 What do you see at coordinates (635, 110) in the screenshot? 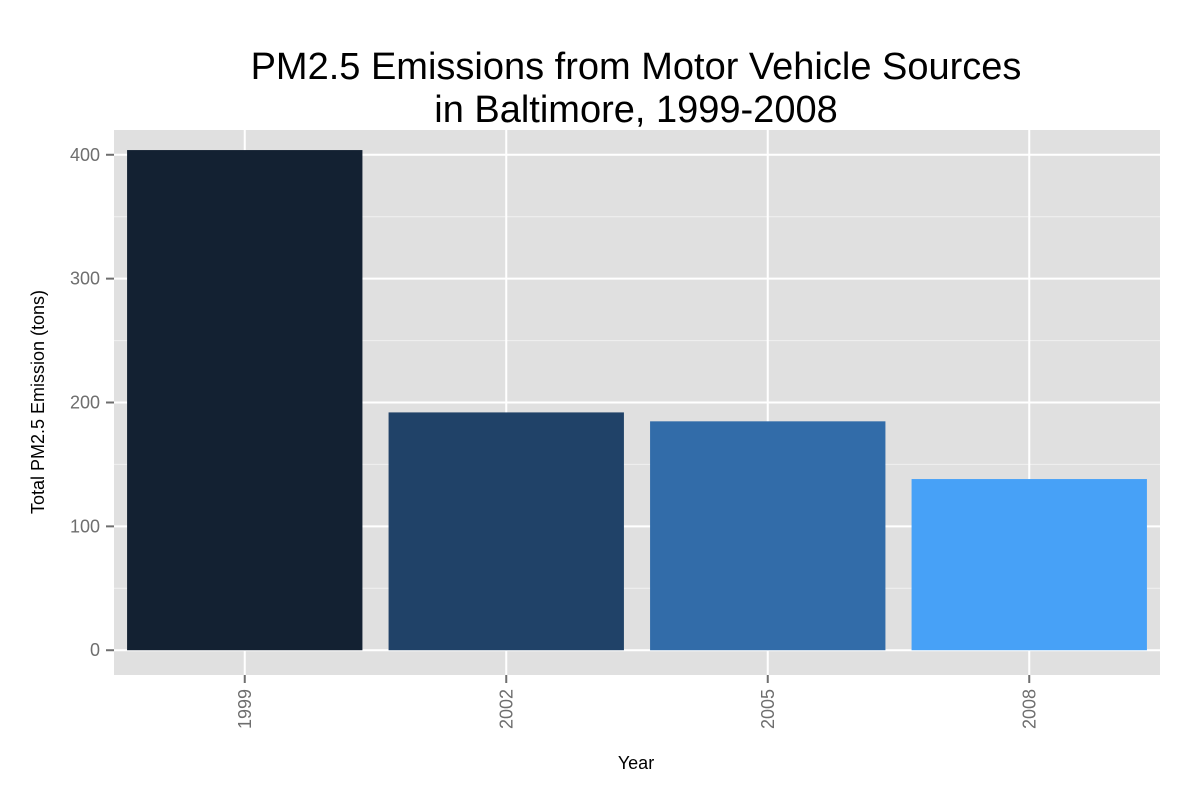
I see `chart-title-line-2: in Baltimore, 1999-2008` at bounding box center [635, 110].